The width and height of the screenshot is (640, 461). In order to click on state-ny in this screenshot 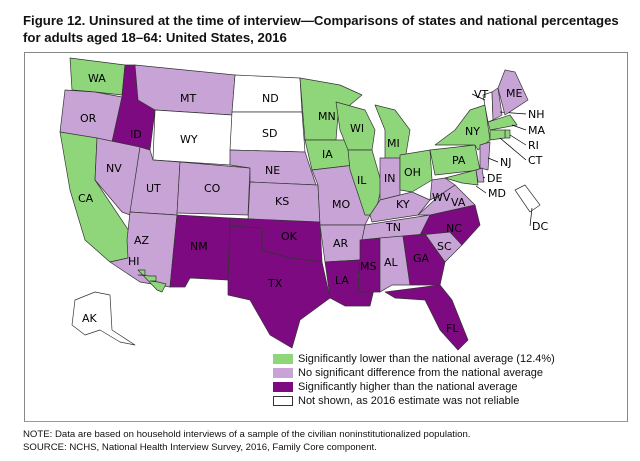, I will do `click(462, 127)`.